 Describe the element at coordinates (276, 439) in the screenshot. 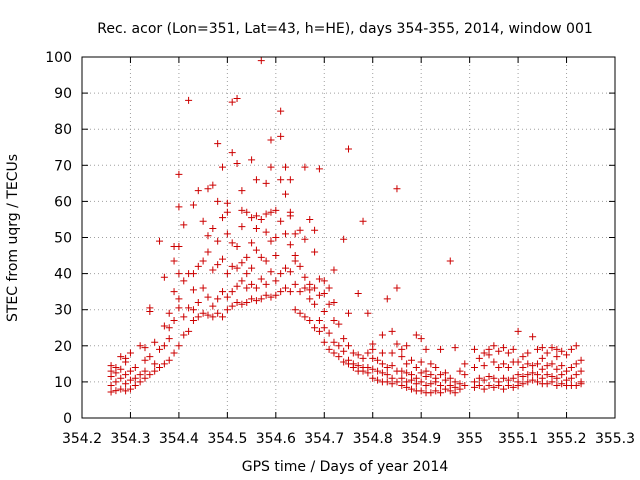

I see `x-tick-label: 354.6` at that location.